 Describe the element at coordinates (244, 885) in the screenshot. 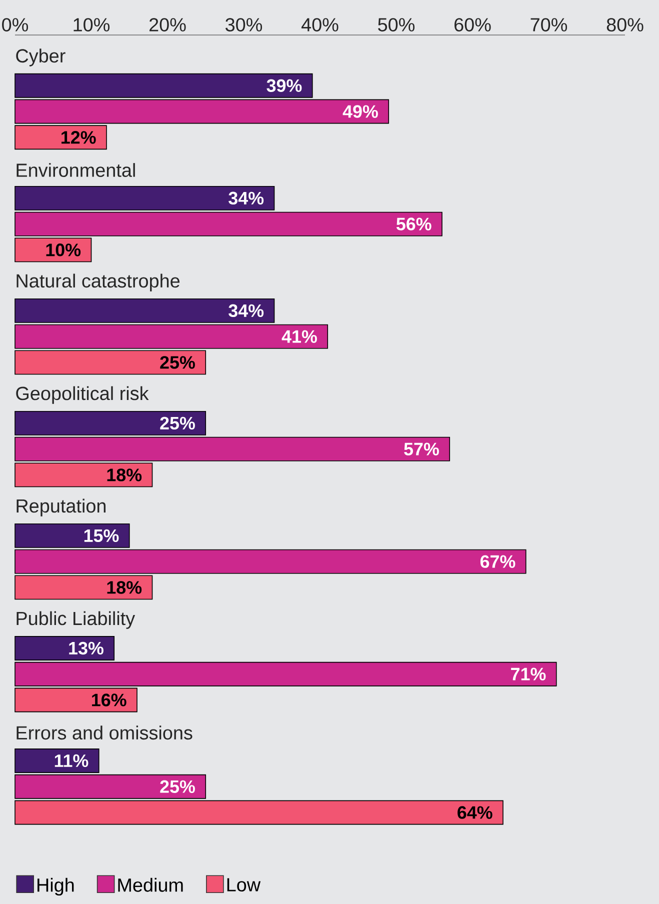

I see `legend-label: Low` at that location.